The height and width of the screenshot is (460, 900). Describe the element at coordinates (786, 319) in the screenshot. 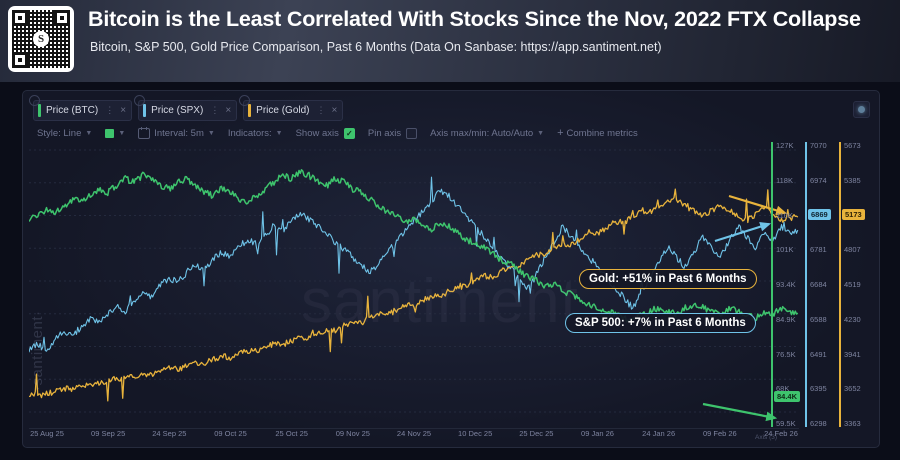

I see `axis-tick-label: 84.9K` at that location.